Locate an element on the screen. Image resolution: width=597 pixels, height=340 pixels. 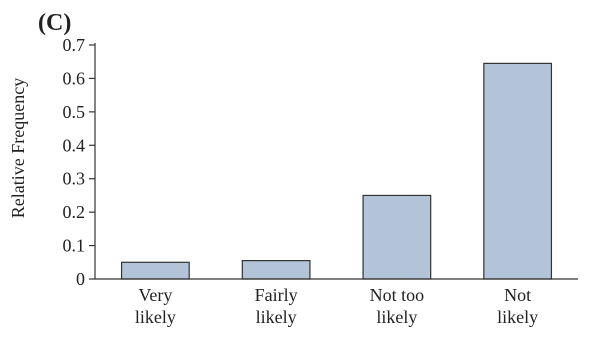
y-tick-label: 0.1 is located at coordinates (74, 246).